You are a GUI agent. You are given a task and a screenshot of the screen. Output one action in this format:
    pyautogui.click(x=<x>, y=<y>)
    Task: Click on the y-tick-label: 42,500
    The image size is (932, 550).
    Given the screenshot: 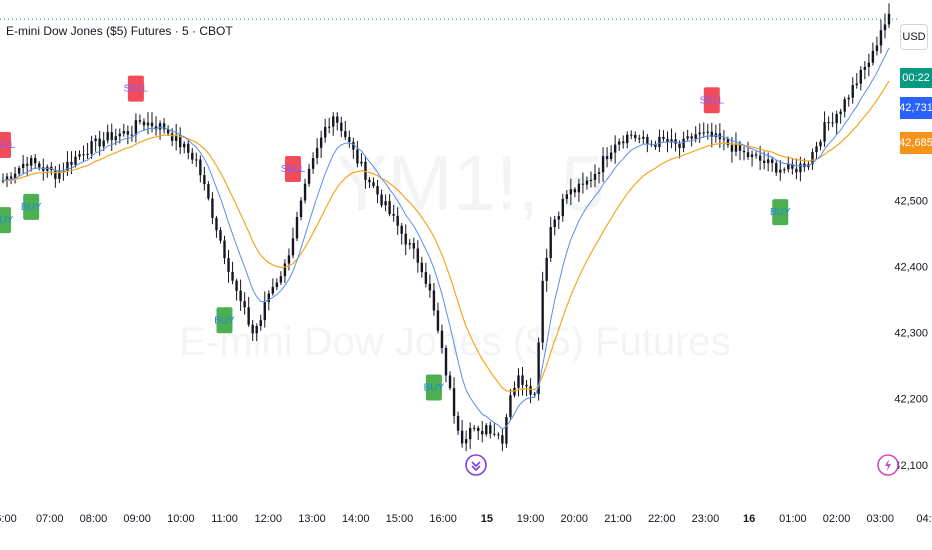 What is the action you would take?
    pyautogui.click(x=911, y=201)
    